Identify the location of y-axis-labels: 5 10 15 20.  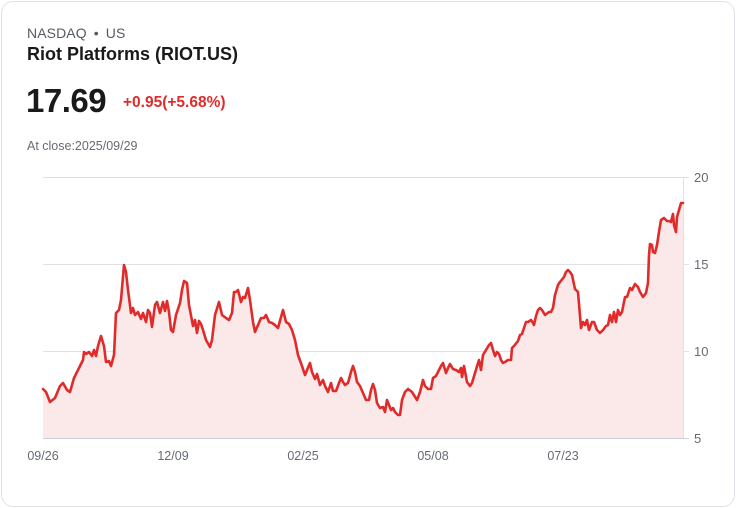
(701, 308).